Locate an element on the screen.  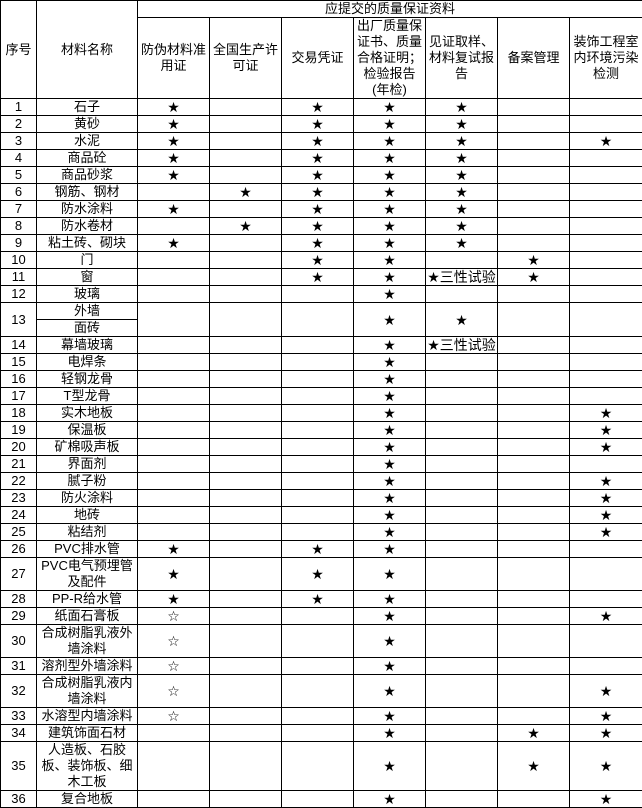
material-name: 门 is located at coordinates (87, 260).